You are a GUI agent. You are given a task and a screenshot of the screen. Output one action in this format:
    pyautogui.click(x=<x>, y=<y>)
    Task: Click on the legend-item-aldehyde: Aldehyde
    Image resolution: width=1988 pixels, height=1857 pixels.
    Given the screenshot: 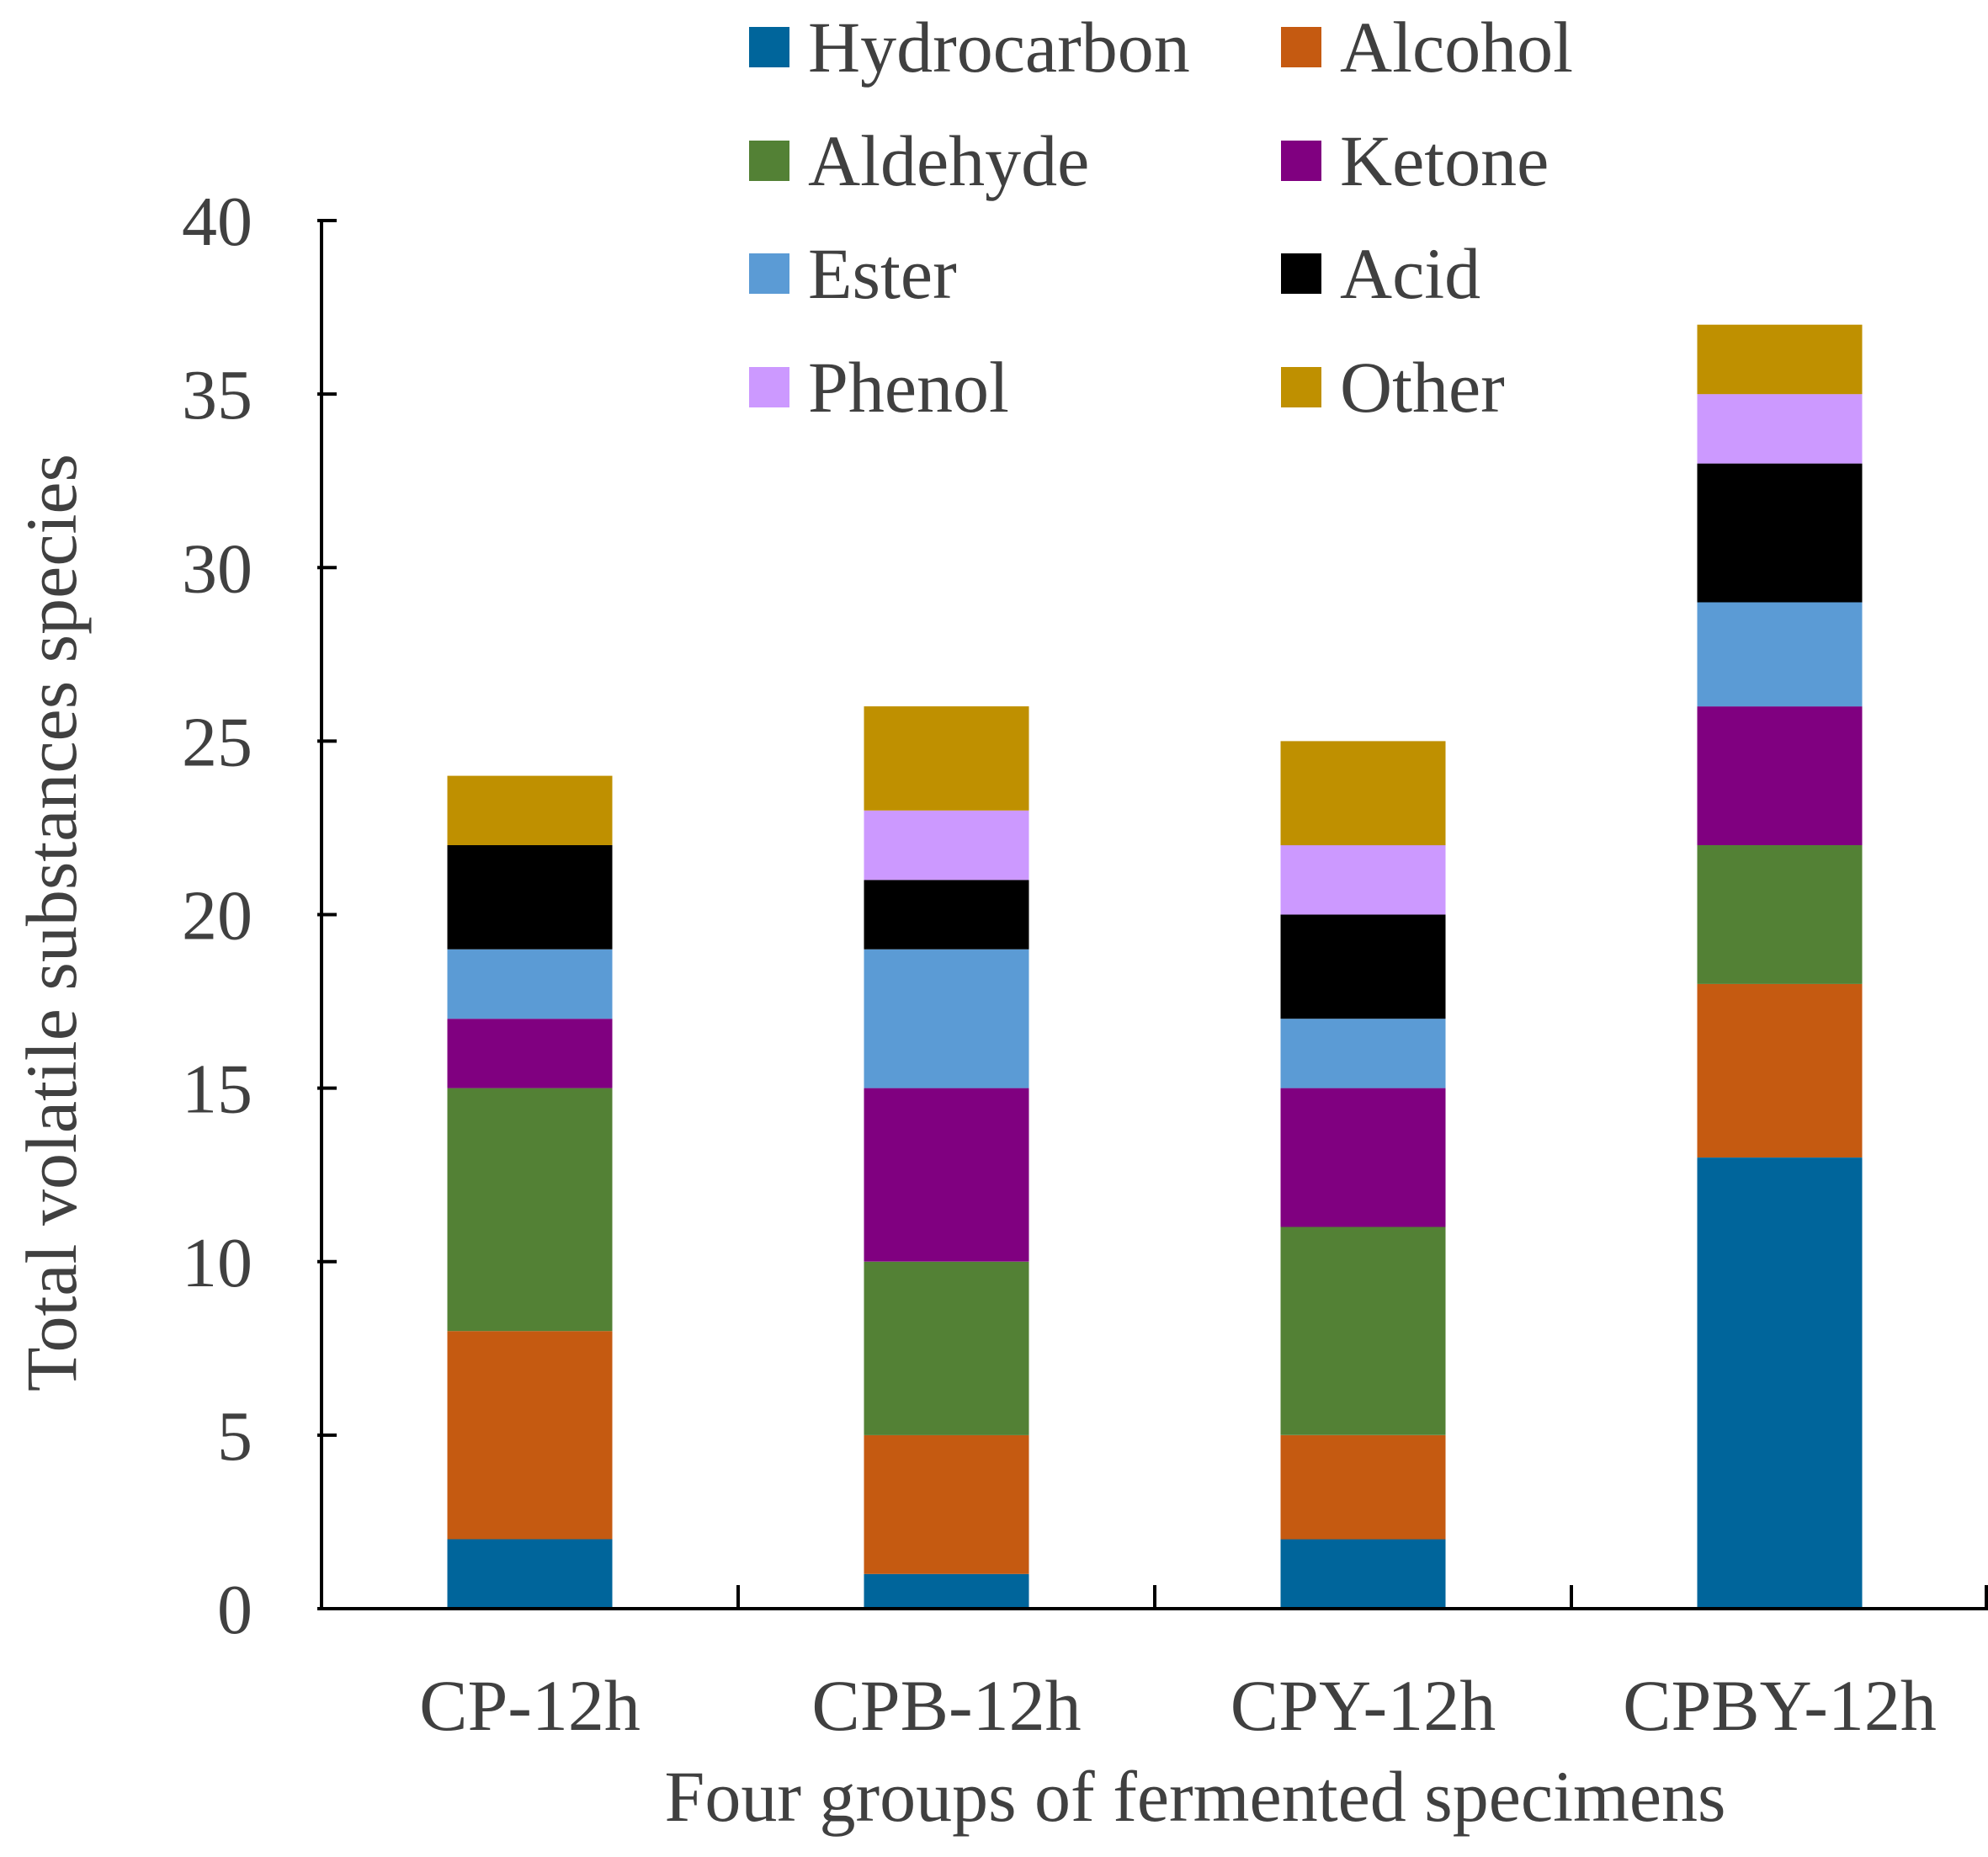 What is the action you would take?
    pyautogui.click(x=919, y=160)
    